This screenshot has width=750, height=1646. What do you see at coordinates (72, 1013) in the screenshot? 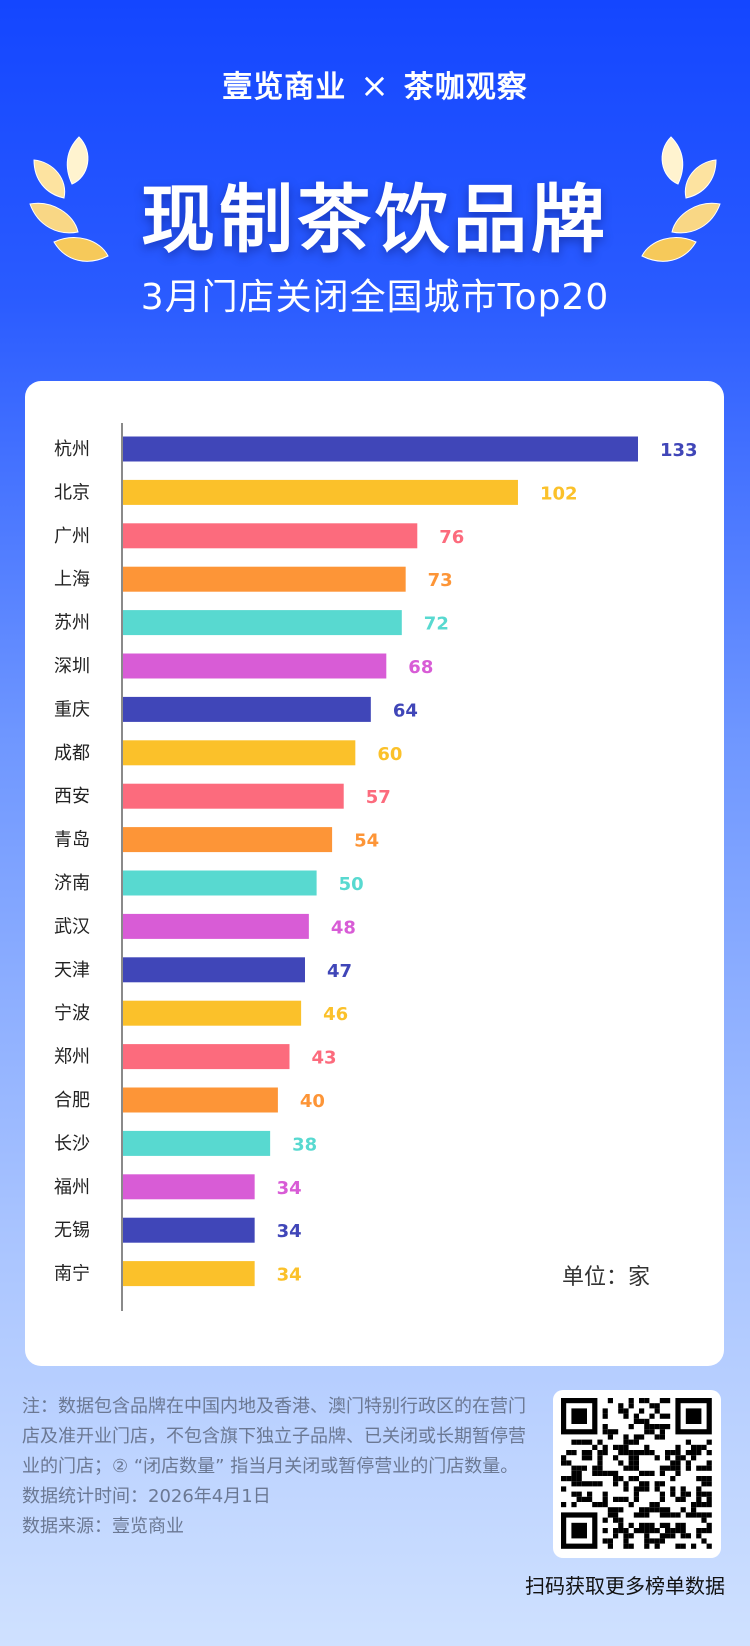
I see `category-label: 宁波` at bounding box center [72, 1013].